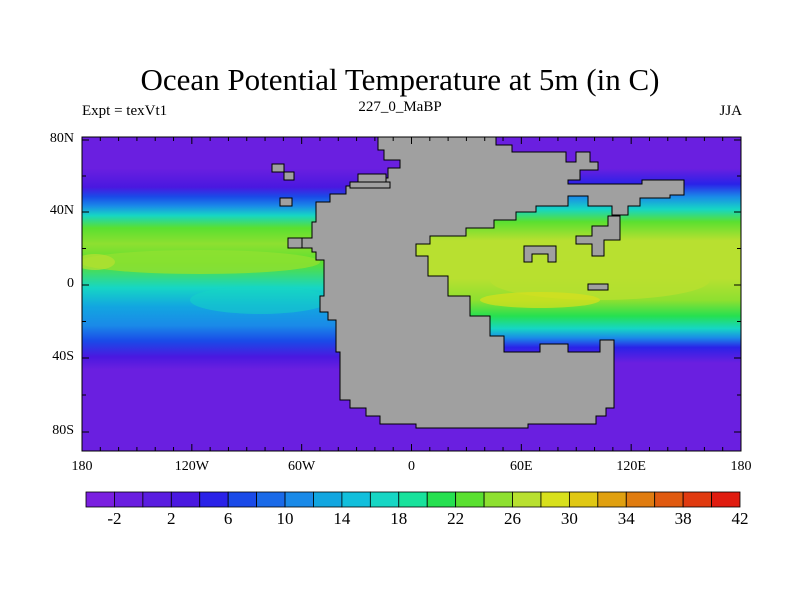  Describe the element at coordinates (730, 111) in the screenshot. I see `season-label: JJA` at that location.